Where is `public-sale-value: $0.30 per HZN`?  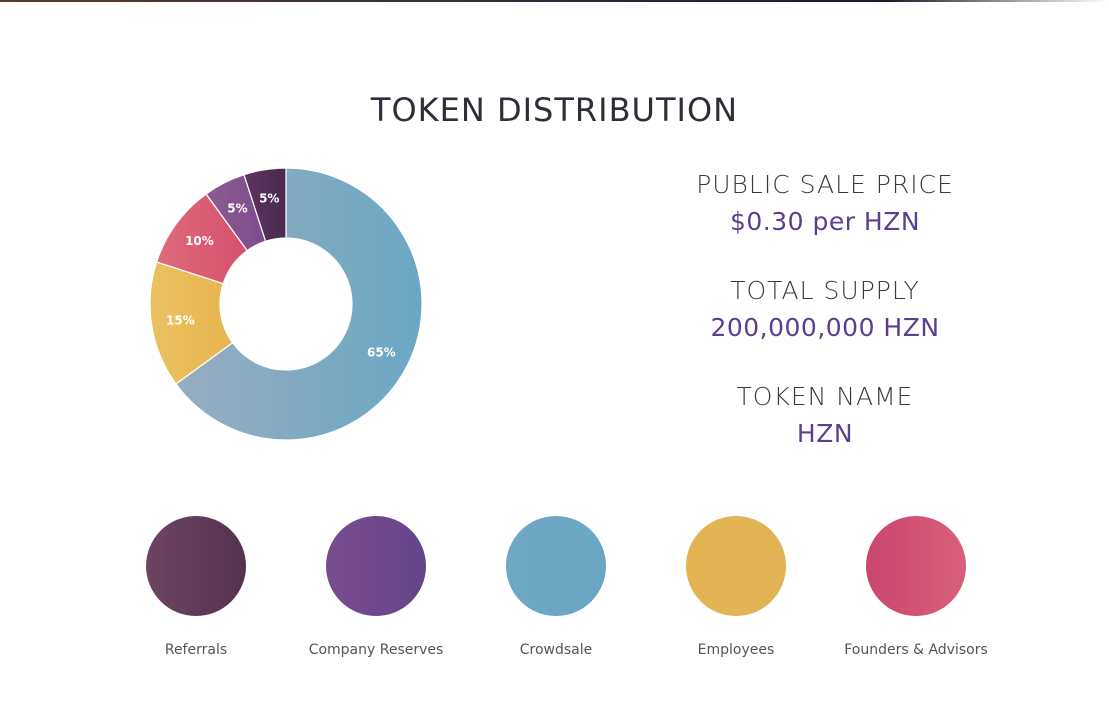 public-sale-value: $0.30 per HZN is located at coordinates (825, 221).